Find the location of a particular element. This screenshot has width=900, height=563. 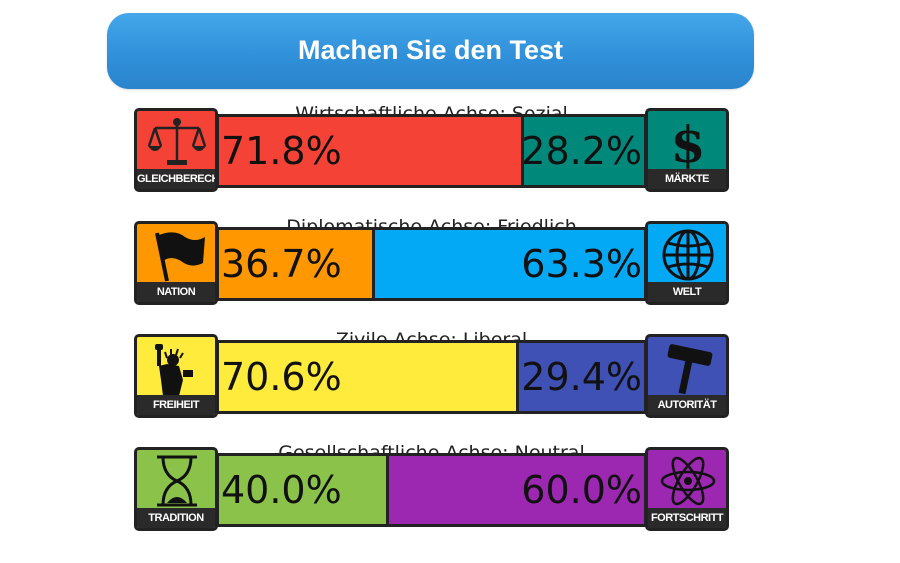

icon-box-liberty: FREIHEIT is located at coordinates (176, 376).